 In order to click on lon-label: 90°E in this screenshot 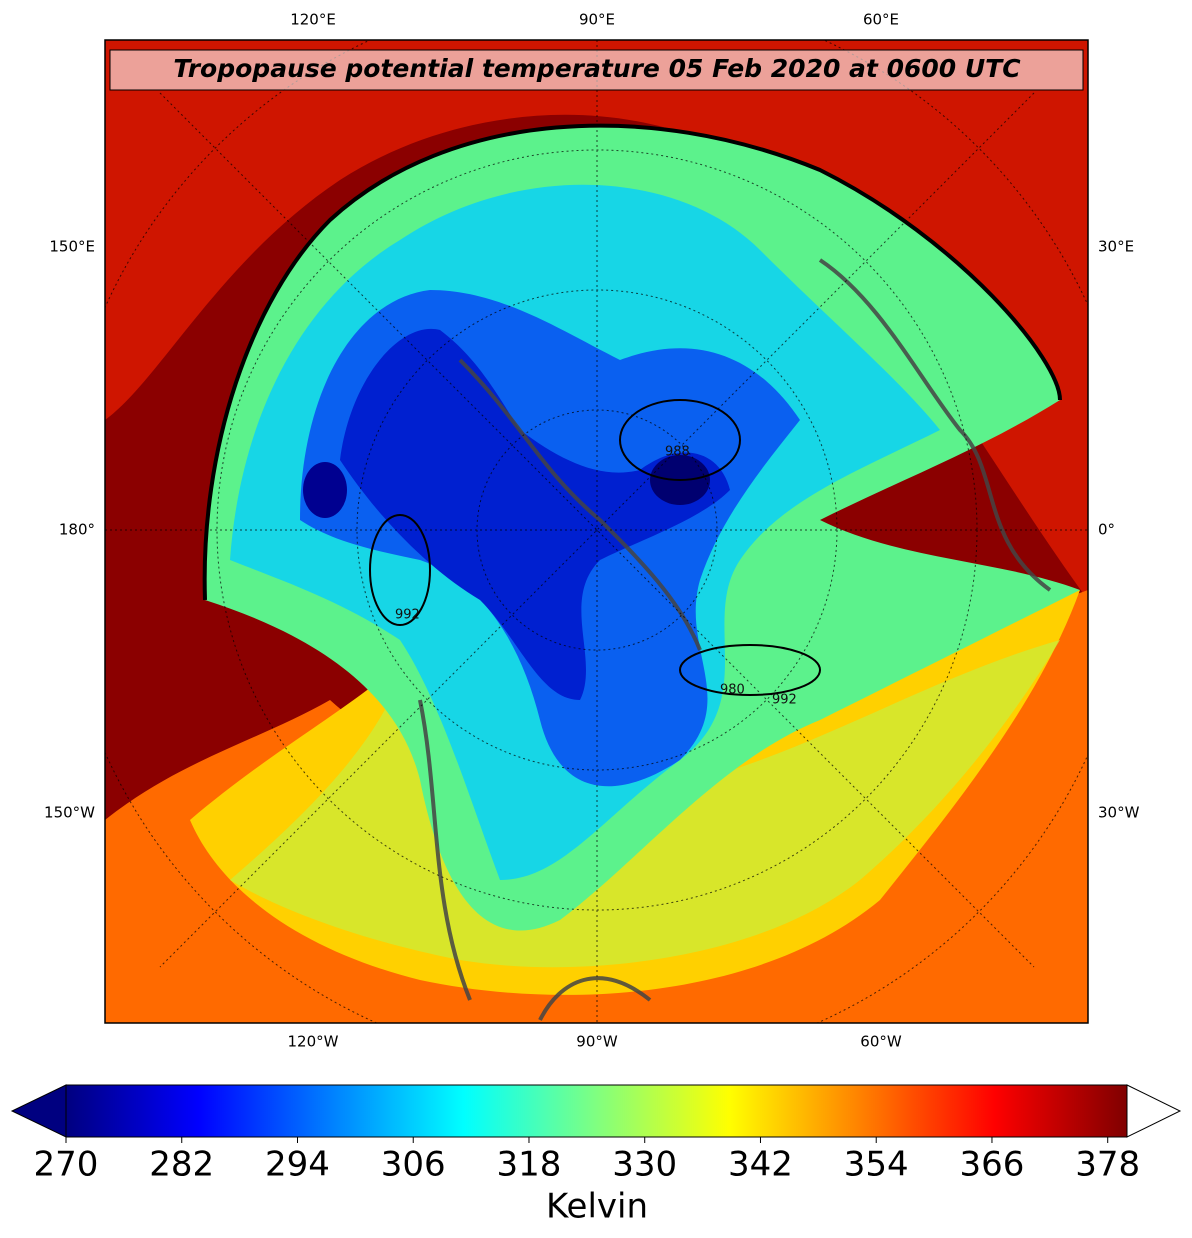, I will do `click(597, 20)`.